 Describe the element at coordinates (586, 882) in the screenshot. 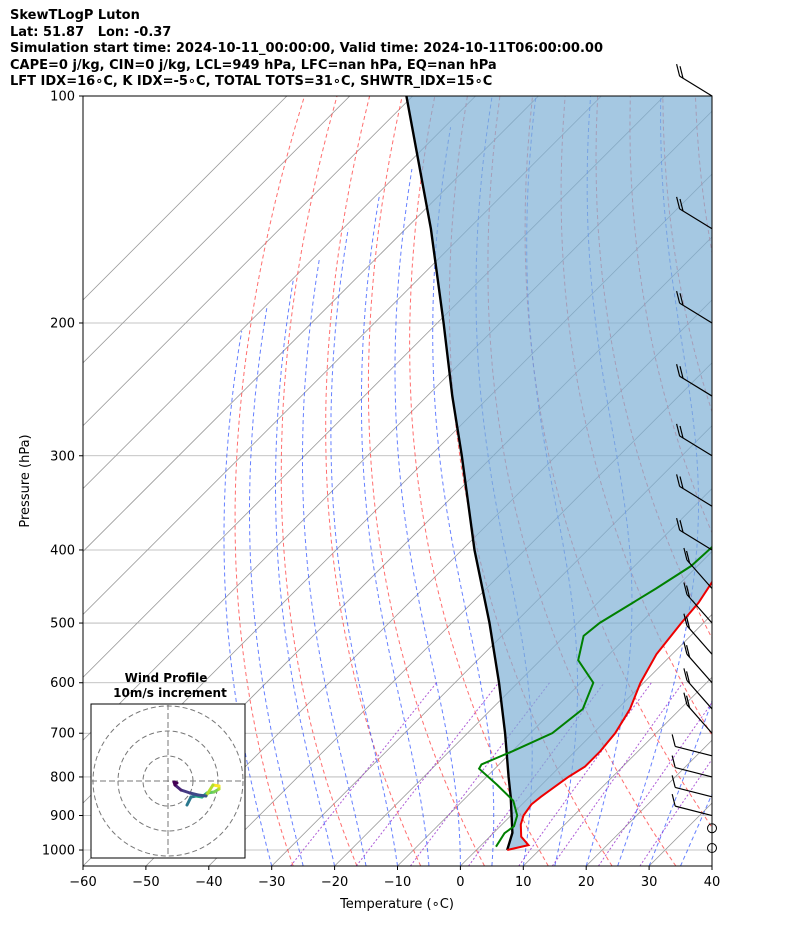

I see `x-tick-label: 20` at that location.